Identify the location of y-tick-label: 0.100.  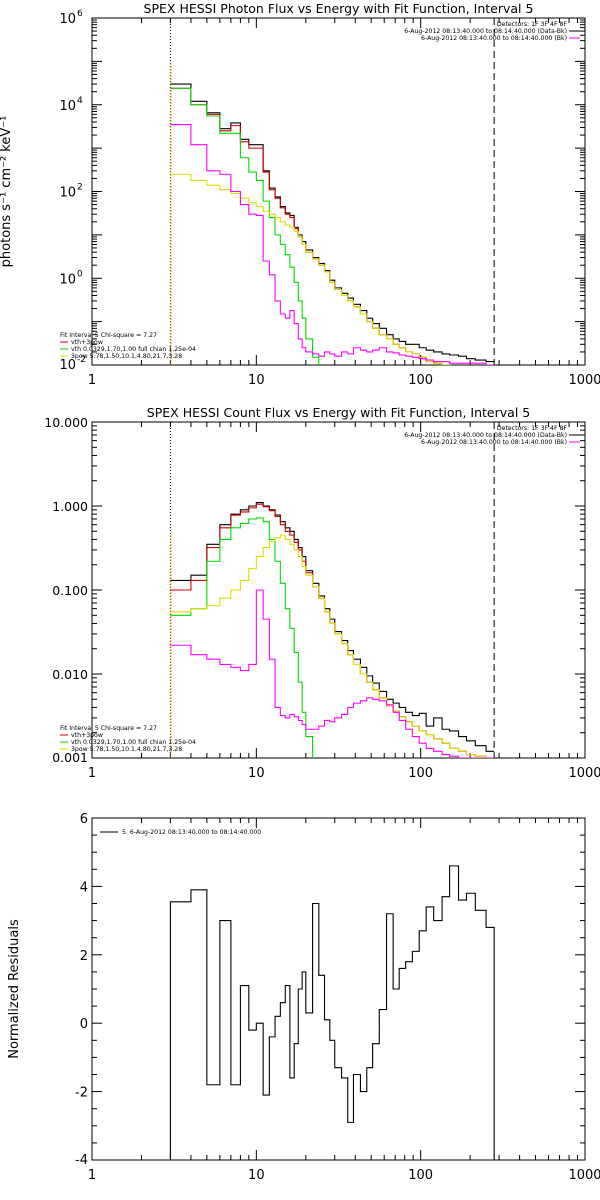
(70, 590).